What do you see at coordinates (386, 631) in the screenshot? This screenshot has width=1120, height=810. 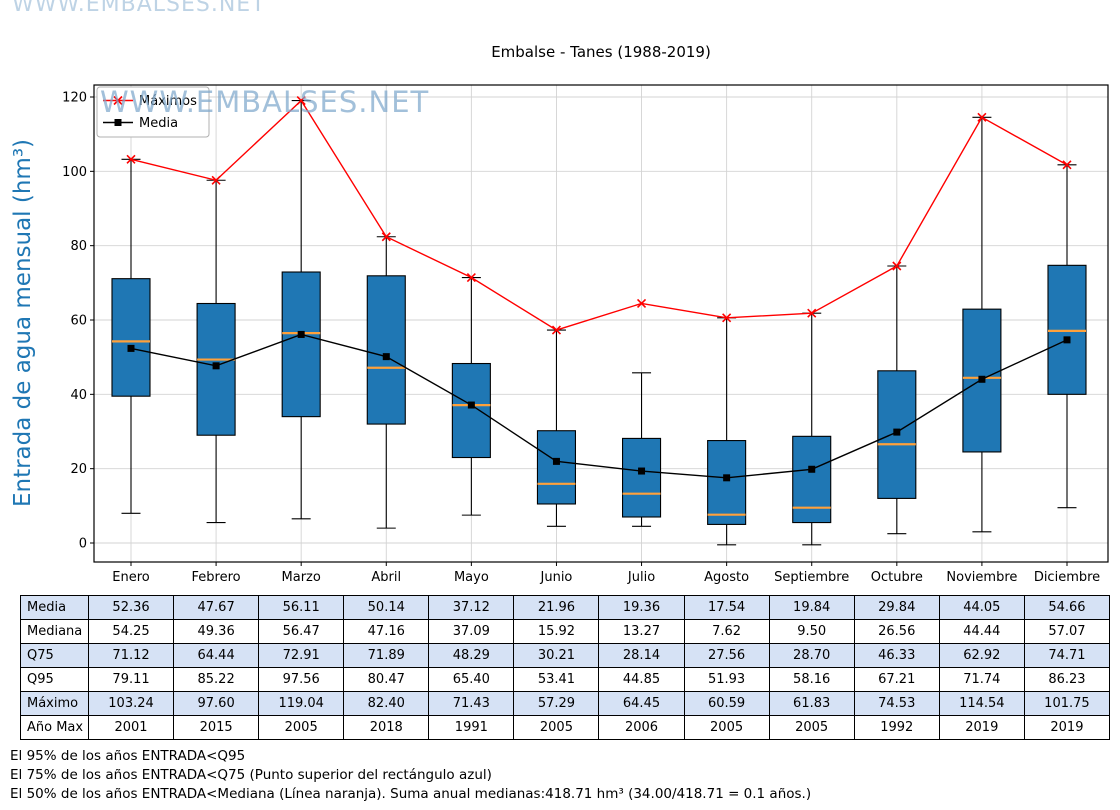 I see `table-cell: 47.16` at bounding box center [386, 631].